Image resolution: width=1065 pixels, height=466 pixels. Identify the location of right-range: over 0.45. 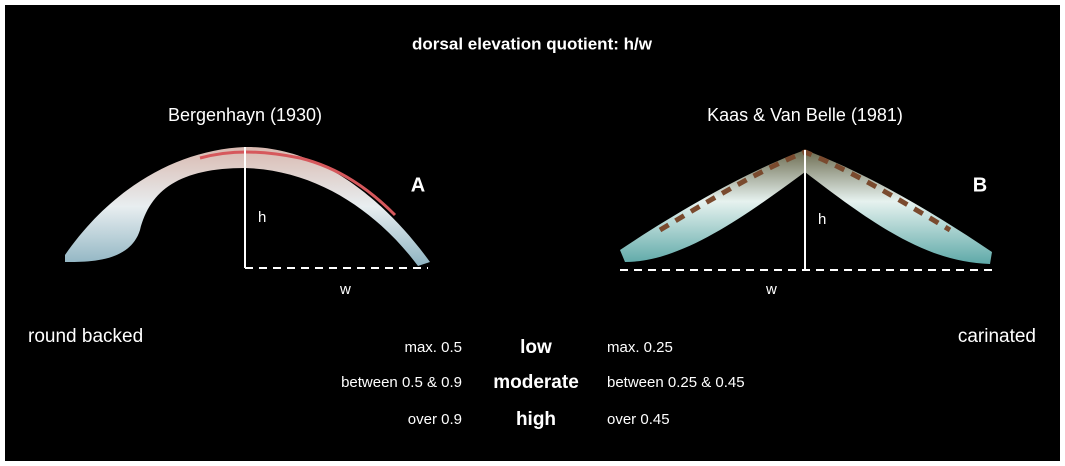
(638, 419).